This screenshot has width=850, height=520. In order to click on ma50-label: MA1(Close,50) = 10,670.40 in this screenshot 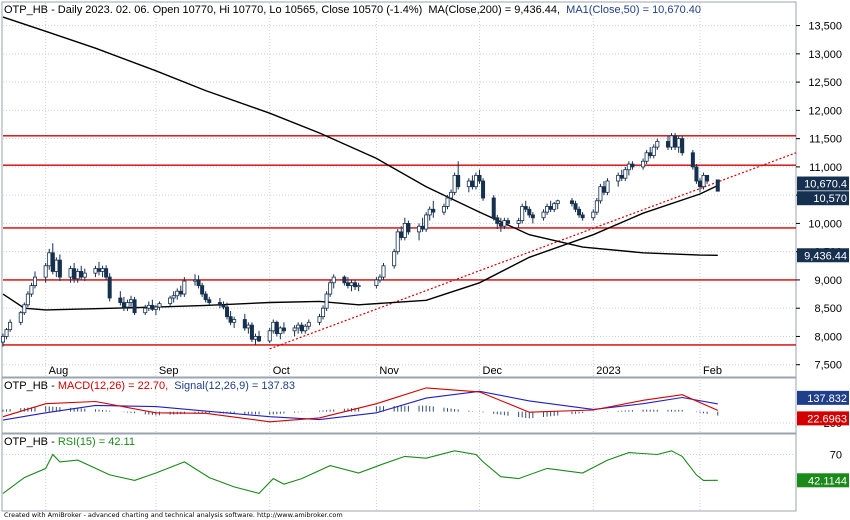, I will do `click(633, 10)`.